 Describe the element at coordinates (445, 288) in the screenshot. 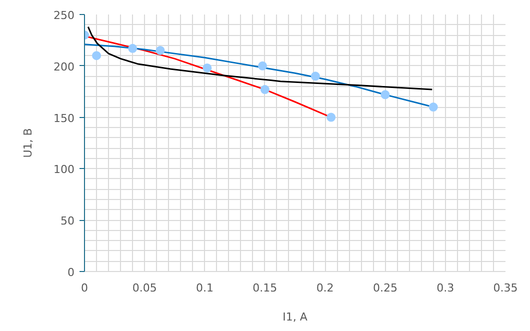

I see `x-tick-label: 0.3` at that location.